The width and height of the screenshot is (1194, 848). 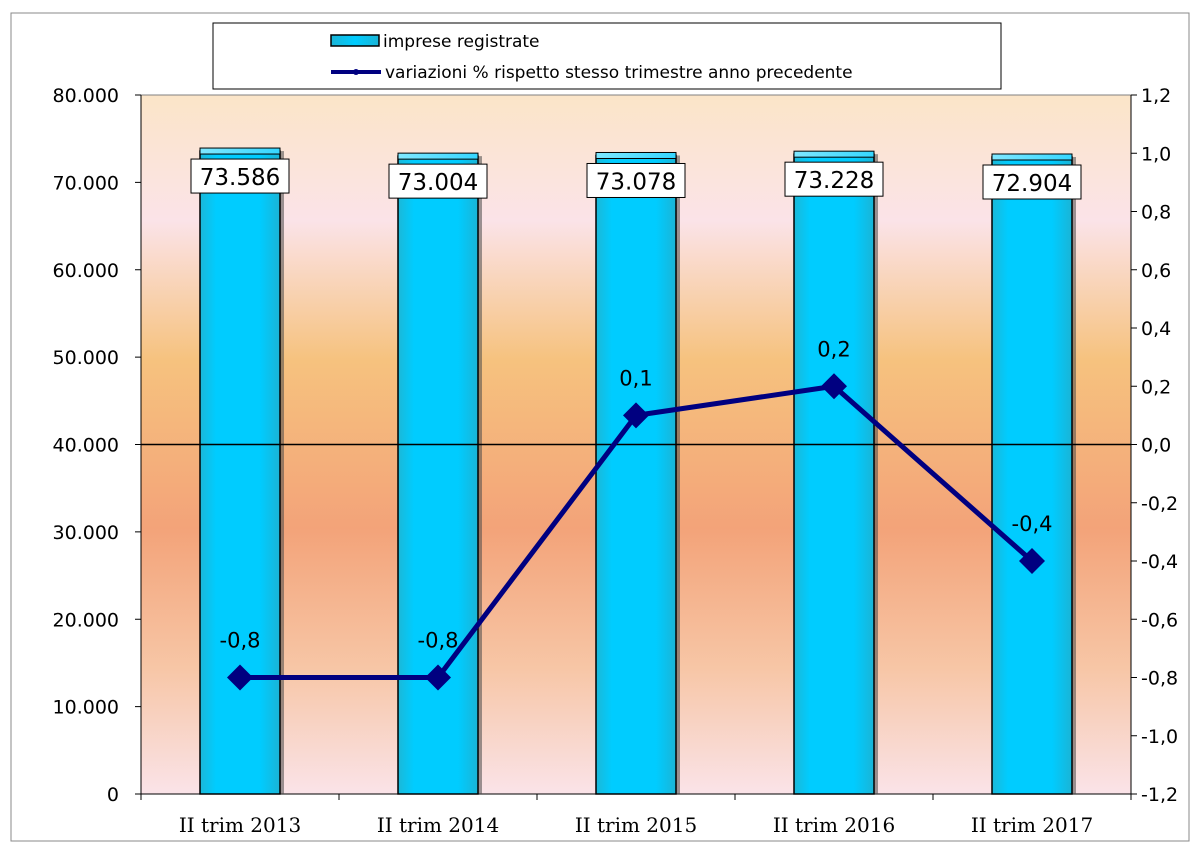 I want to click on x-tick-label: II trim 2014, so click(x=438, y=825).